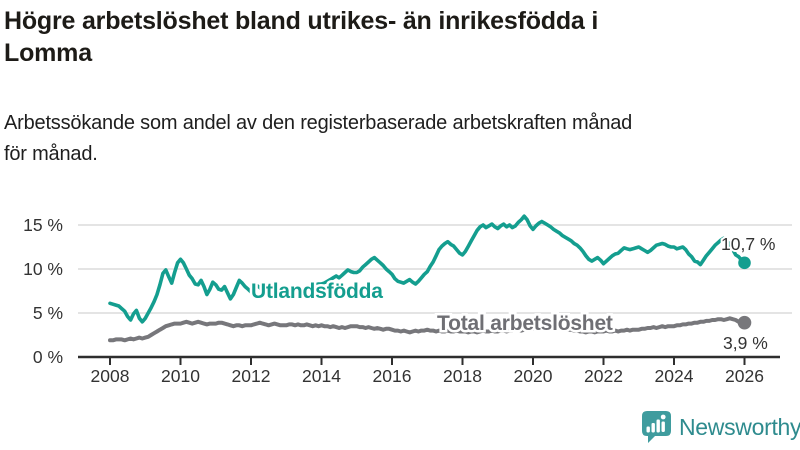 The image size is (800, 450). I want to click on x-tick-label: 2020, so click(533, 376).